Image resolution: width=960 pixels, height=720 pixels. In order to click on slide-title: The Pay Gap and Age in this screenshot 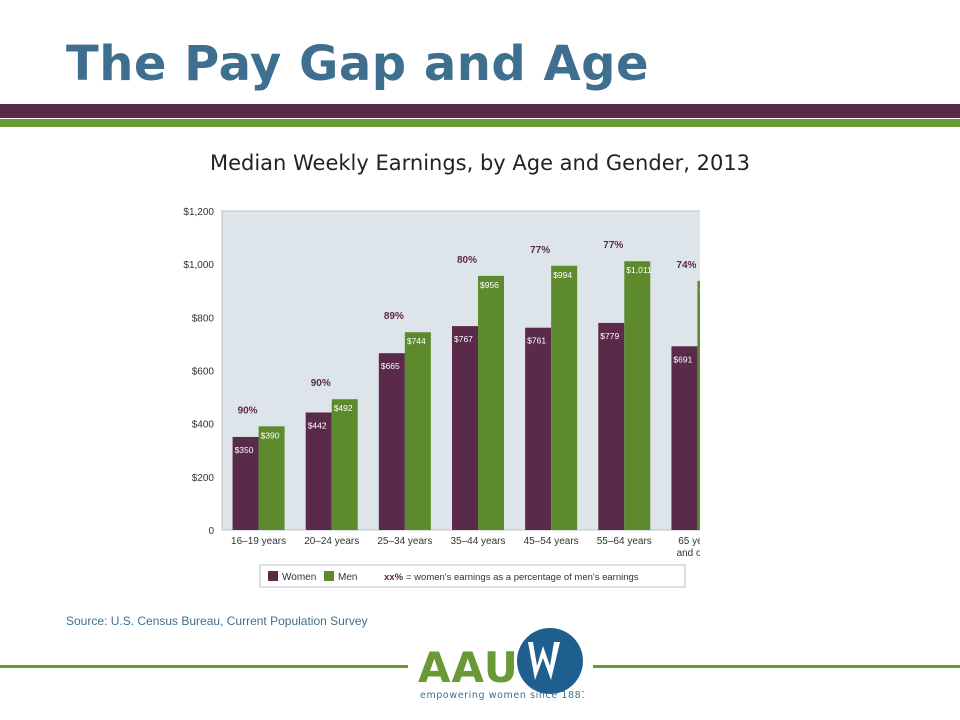, I will do `click(358, 64)`.